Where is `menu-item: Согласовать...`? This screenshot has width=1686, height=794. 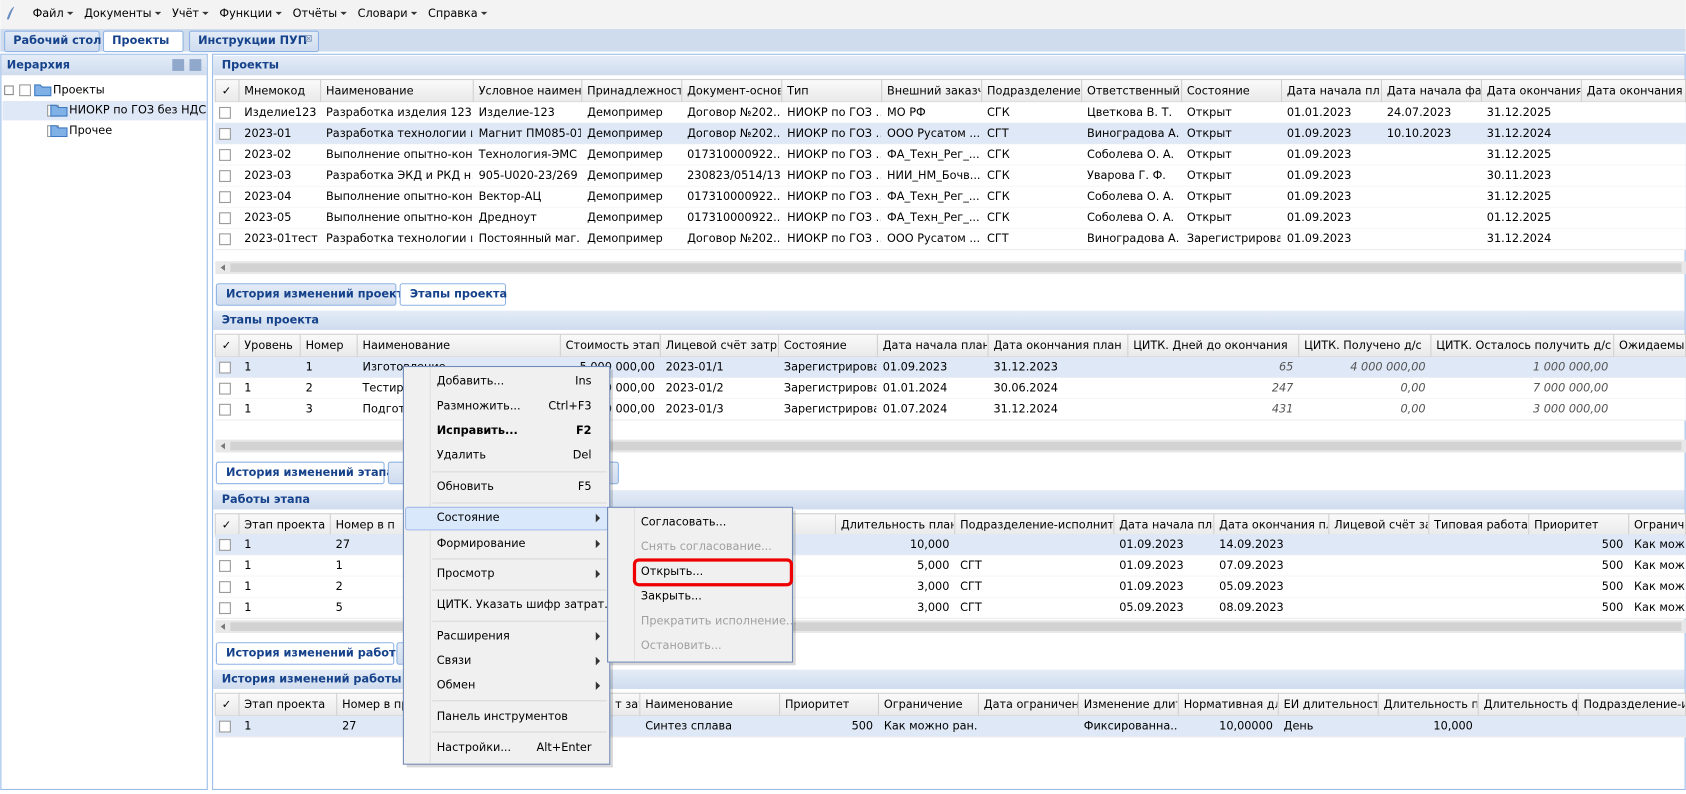 menu-item: Согласовать... is located at coordinates (683, 521).